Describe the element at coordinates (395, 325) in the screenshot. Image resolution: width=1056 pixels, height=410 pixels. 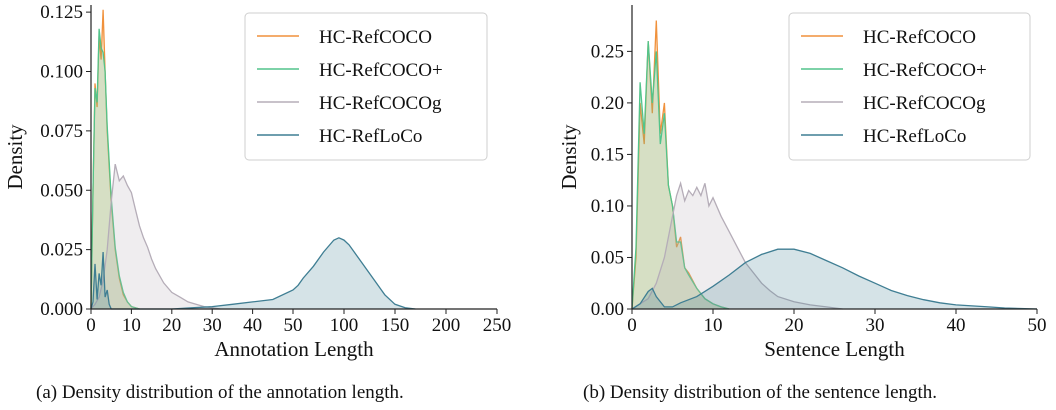
I see `x-tick-label: 150` at that location.